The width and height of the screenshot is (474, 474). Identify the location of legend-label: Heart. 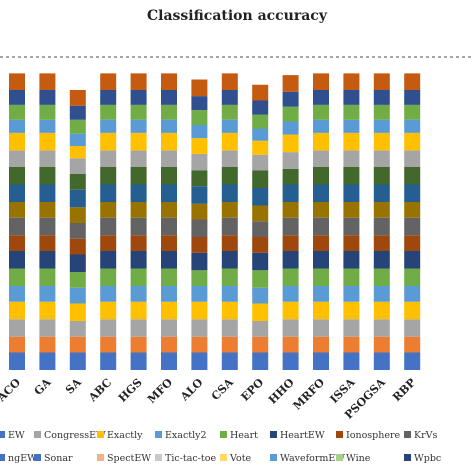
(244, 435).